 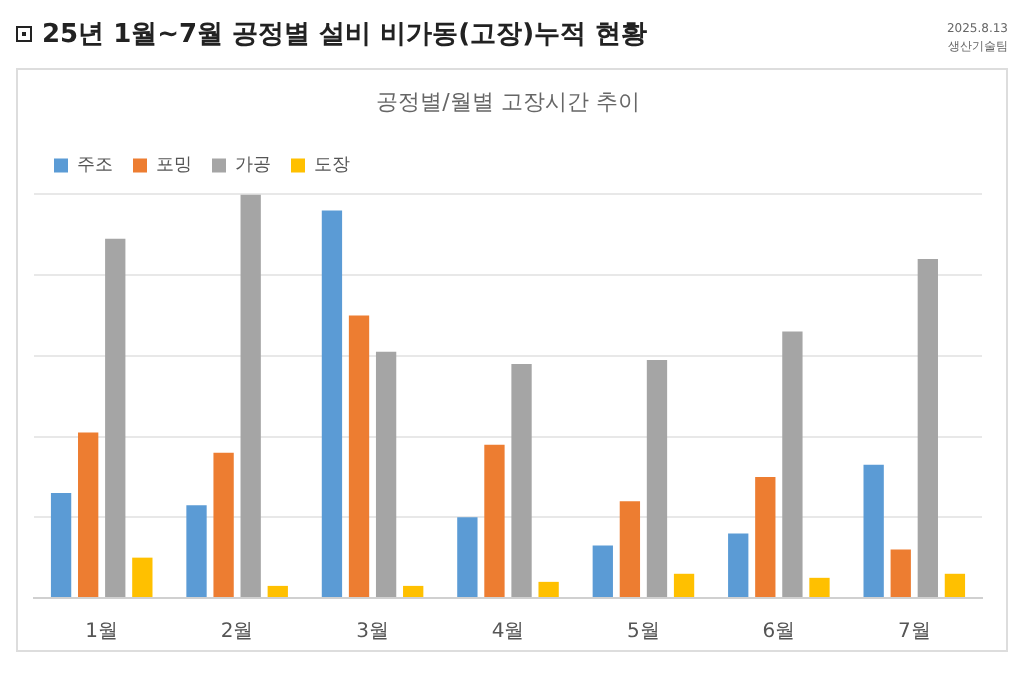 I want to click on x-tick-label: 3월, so click(x=372, y=632).